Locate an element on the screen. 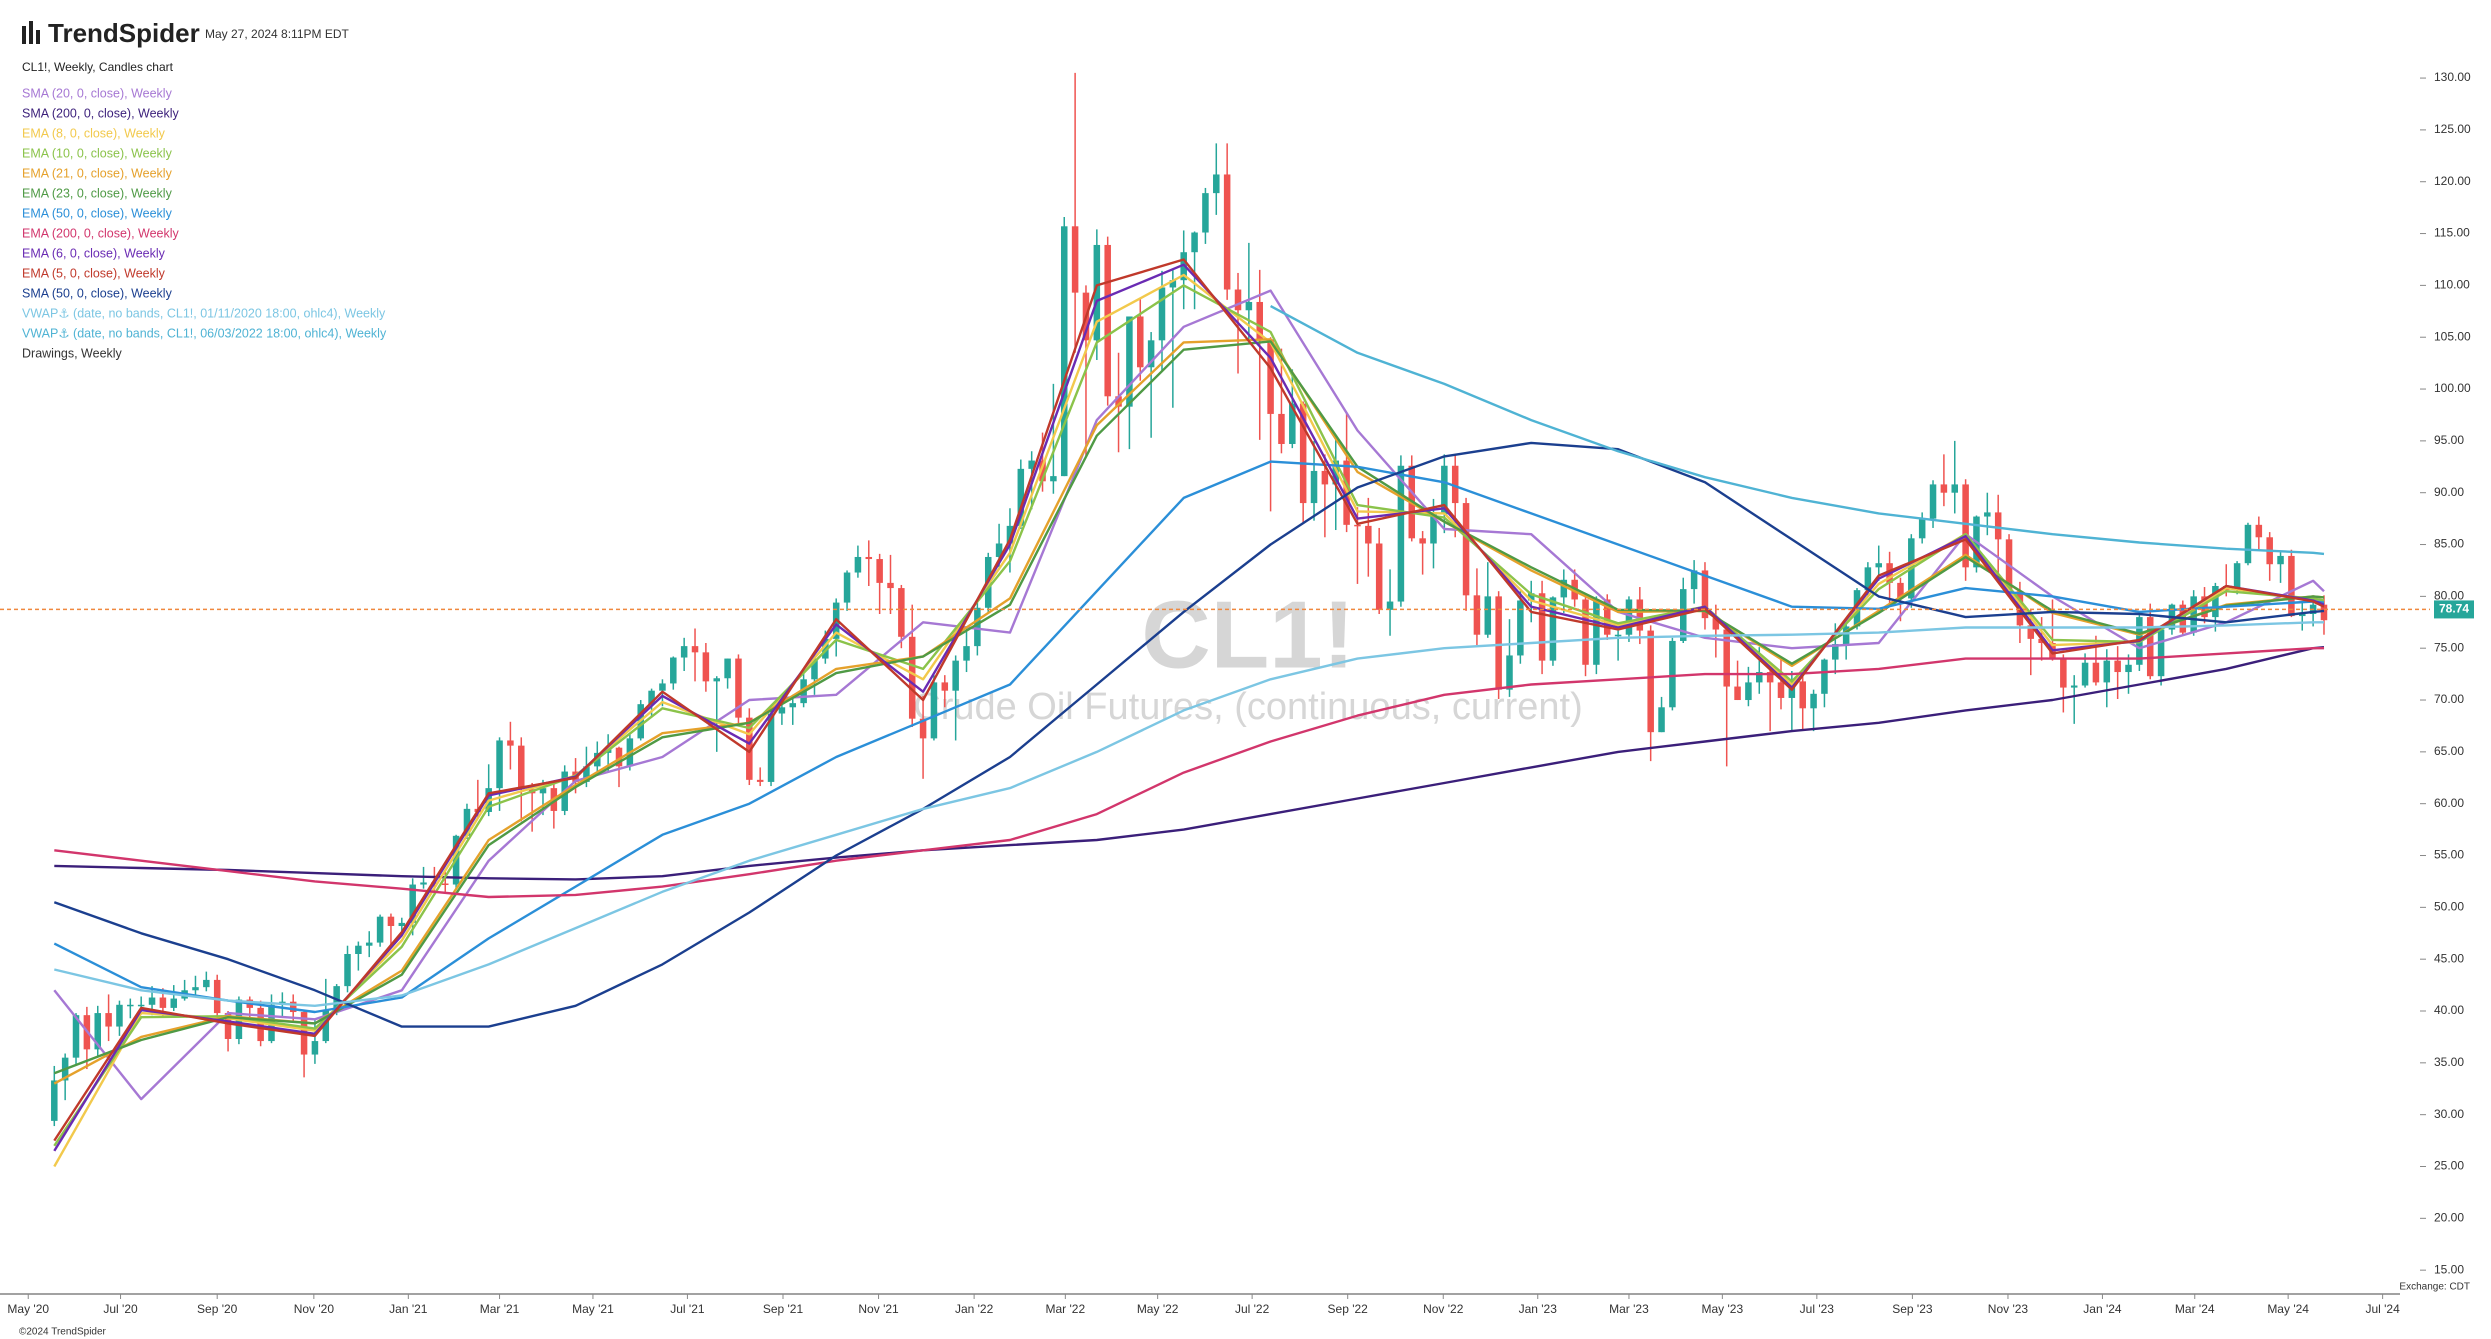  legend-entry: SMA (200, 0, close), Weekly is located at coordinates (101, 113).